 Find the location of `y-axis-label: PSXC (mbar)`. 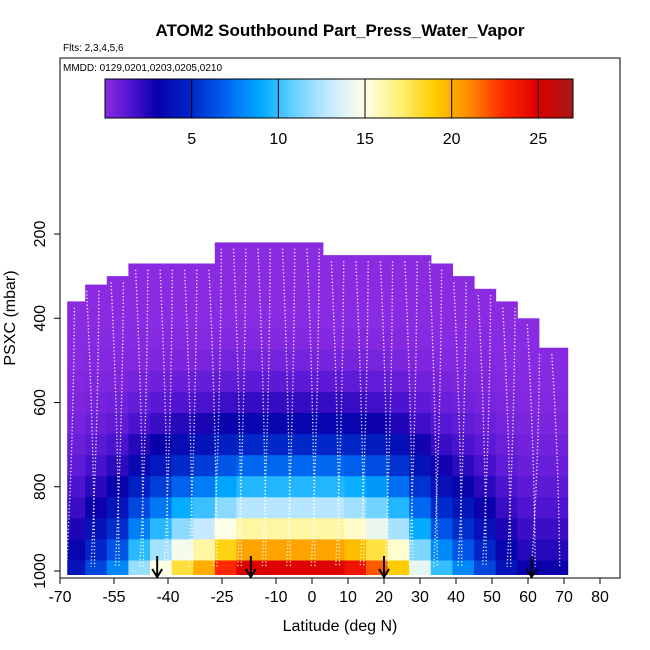

y-axis-label: PSXC (mbar) is located at coordinates (10, 317).